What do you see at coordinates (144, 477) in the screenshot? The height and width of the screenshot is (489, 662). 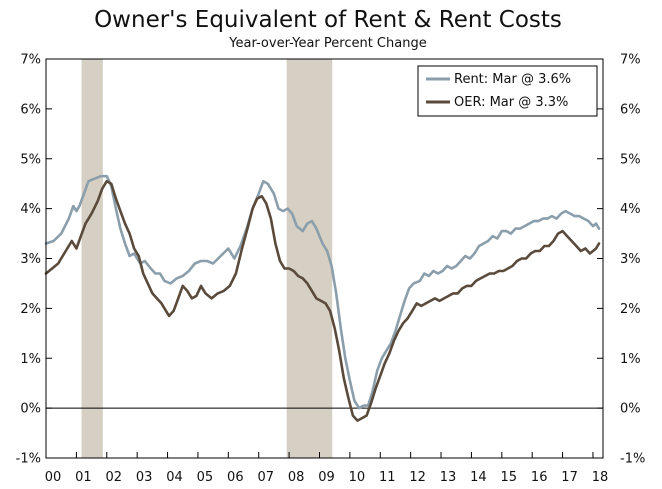 I see `x-tick-label: 03` at bounding box center [144, 477].